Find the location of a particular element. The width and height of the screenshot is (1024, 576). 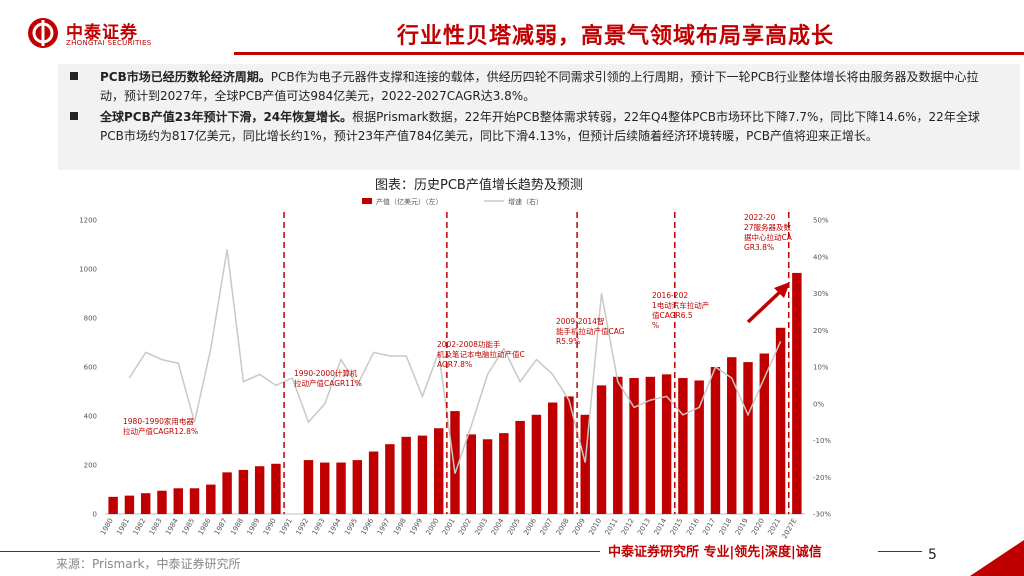

x-tick-label: 2019 is located at coordinates (742, 526).